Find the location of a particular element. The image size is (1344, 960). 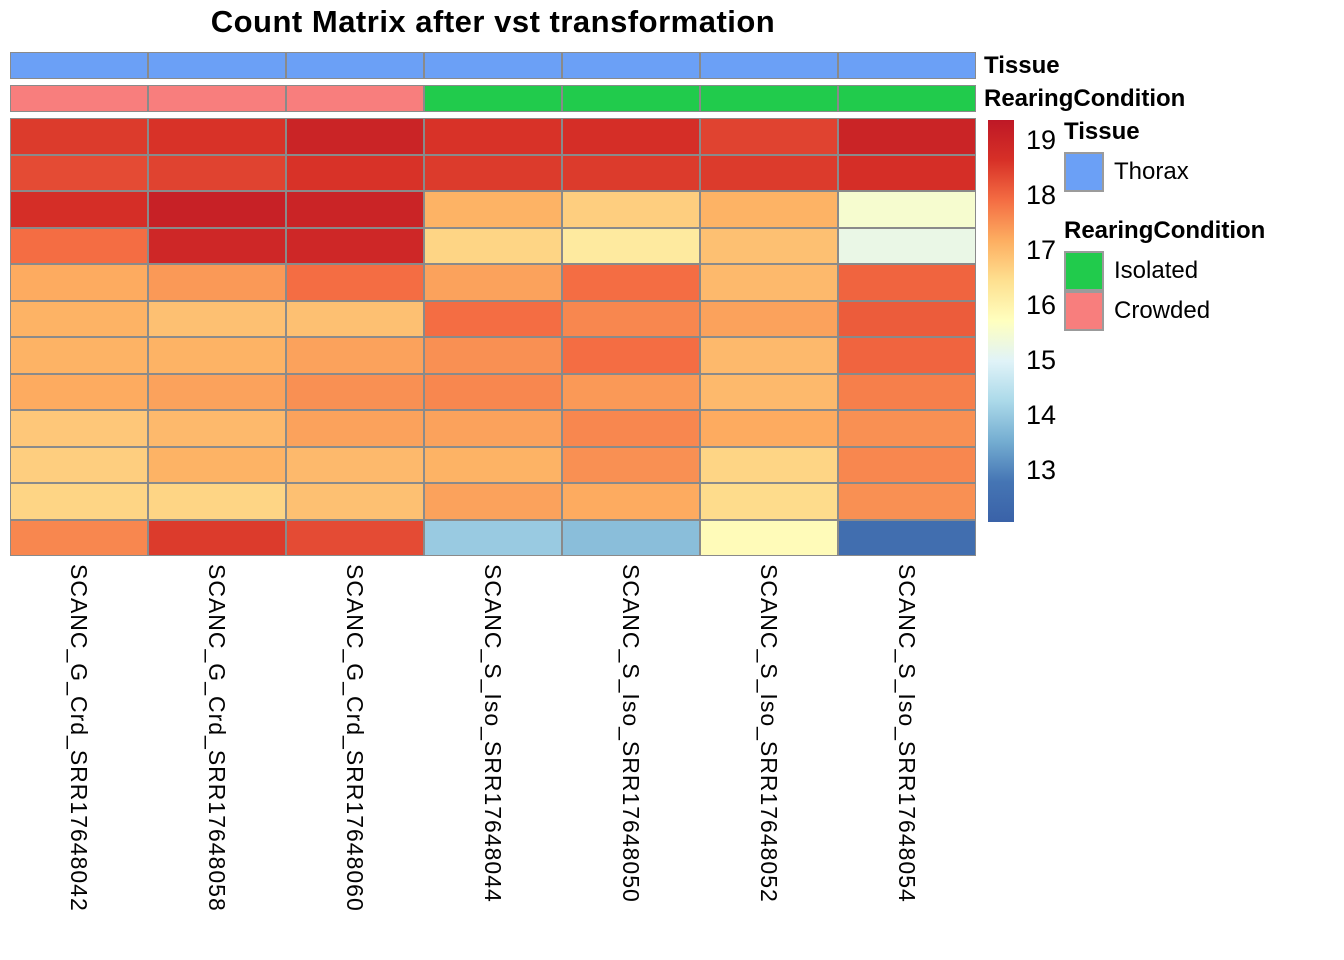

colorbar-tick-label: 14 is located at coordinates (1041, 414).